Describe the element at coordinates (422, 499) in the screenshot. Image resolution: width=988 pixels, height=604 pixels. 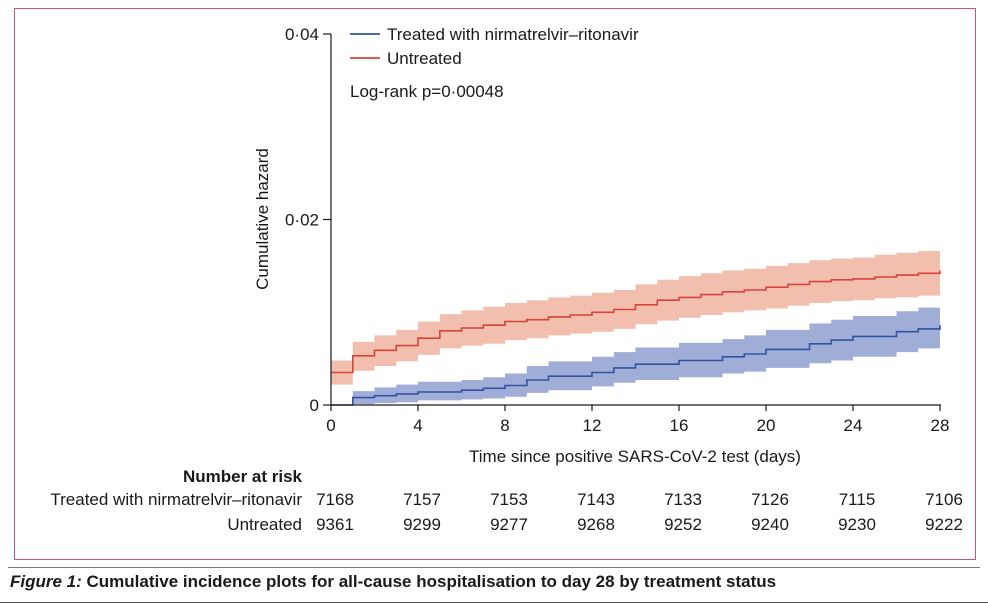
I see `risk-value-treated: 7157` at that location.